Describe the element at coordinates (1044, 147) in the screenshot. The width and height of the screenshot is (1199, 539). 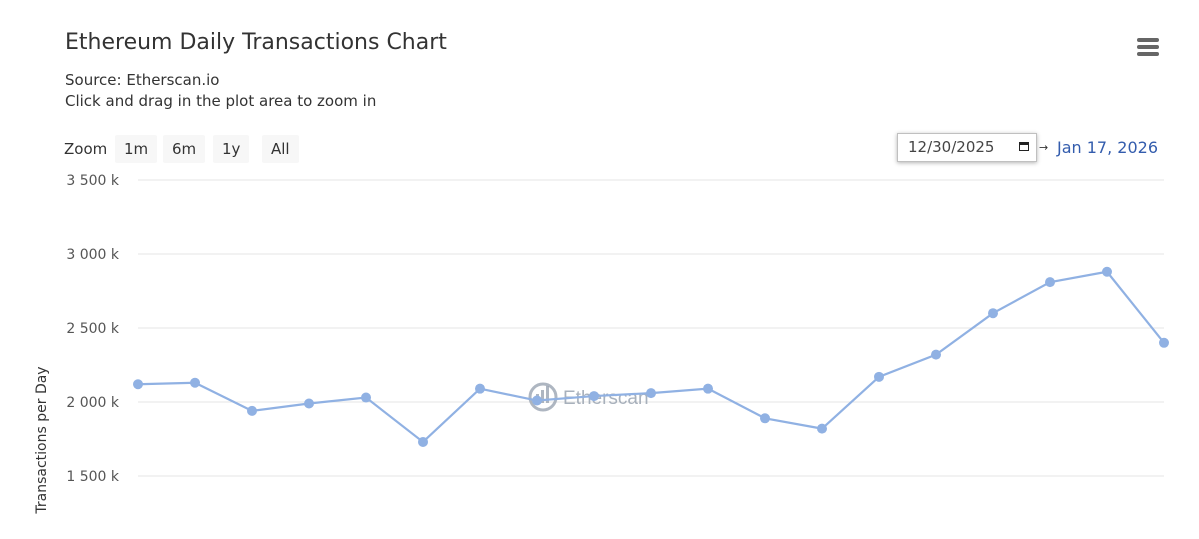
I see `range-arrow-icon: →` at that location.